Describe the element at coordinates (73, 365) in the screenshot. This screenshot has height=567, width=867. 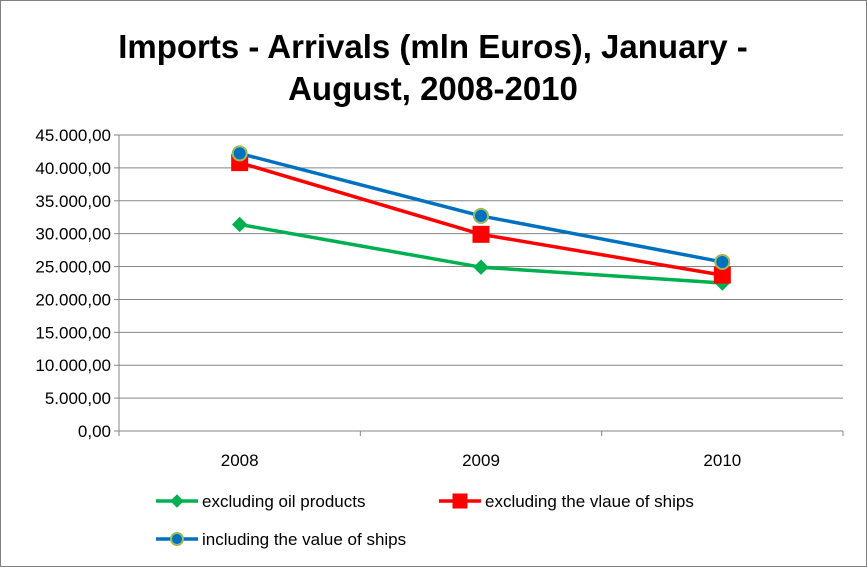
I see `y-tick-label: 10.000,00` at that location.